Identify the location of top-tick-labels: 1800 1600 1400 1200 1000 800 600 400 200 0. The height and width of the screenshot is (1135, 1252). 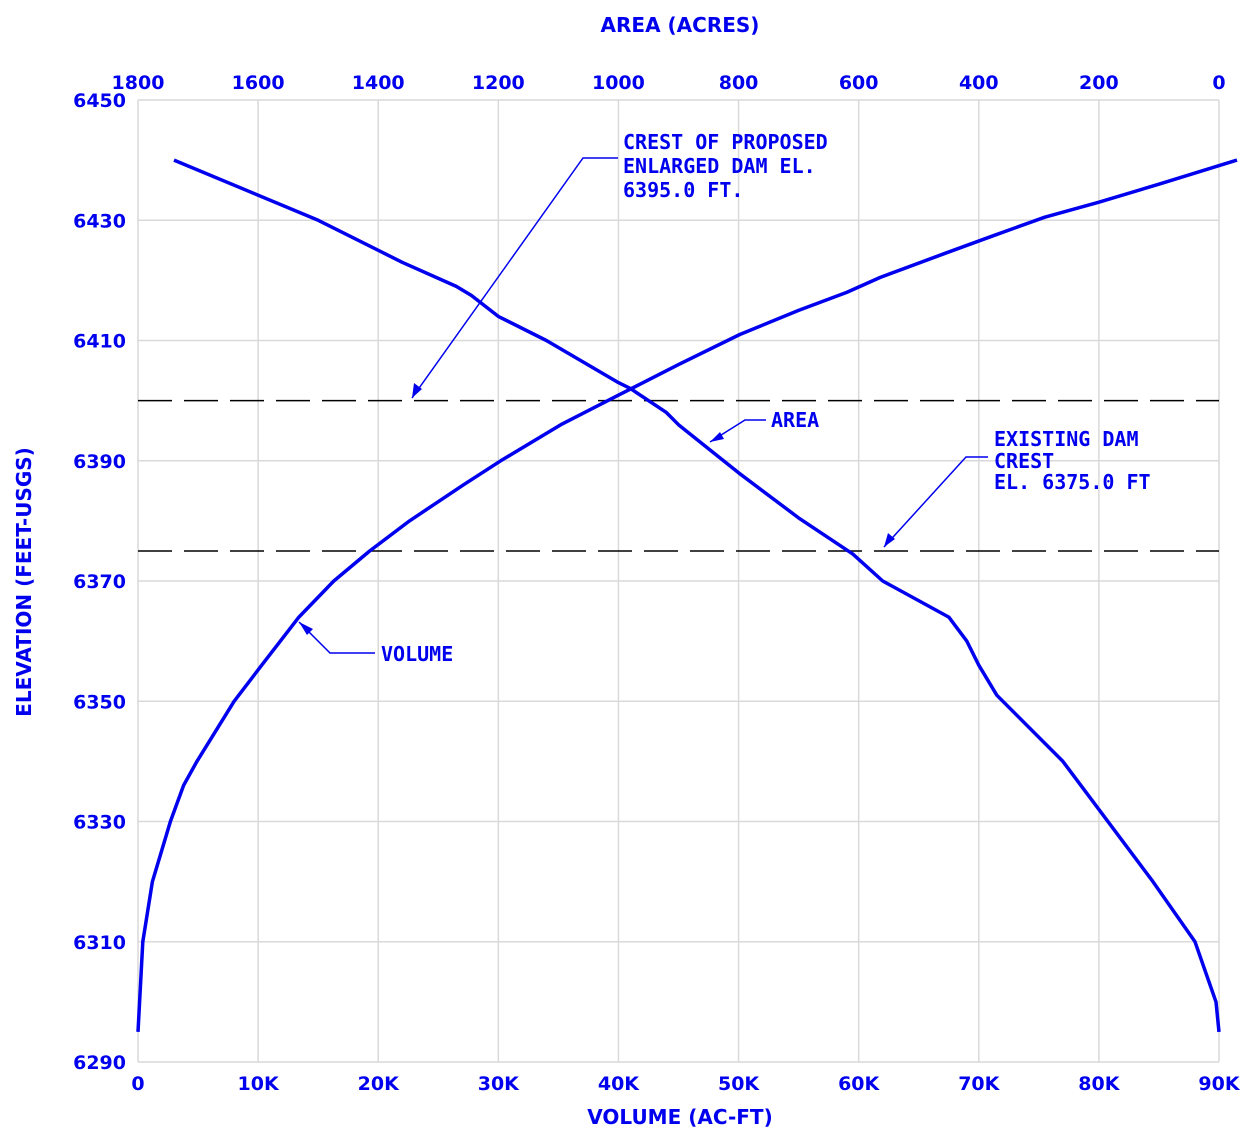
(669, 83).